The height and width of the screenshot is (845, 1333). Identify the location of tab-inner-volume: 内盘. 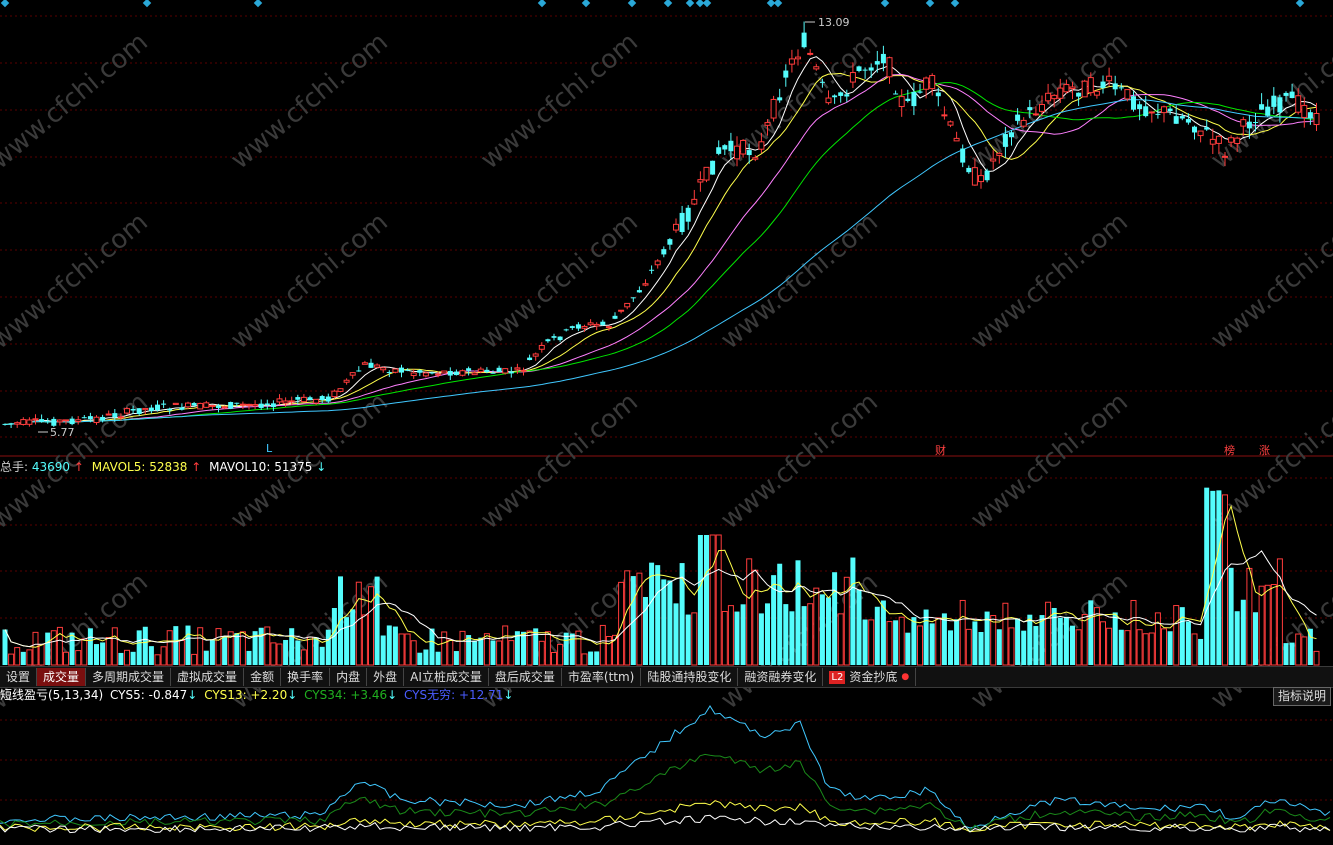
(349, 677).